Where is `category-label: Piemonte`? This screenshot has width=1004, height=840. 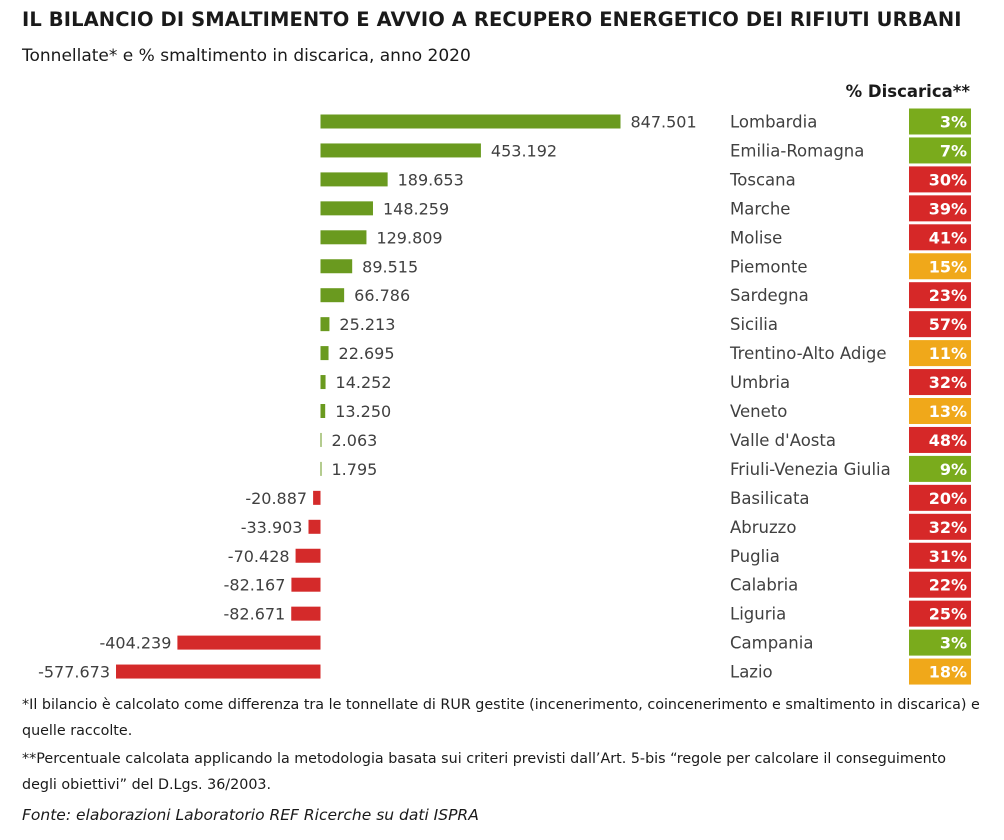 category-label: Piemonte is located at coordinates (769, 266).